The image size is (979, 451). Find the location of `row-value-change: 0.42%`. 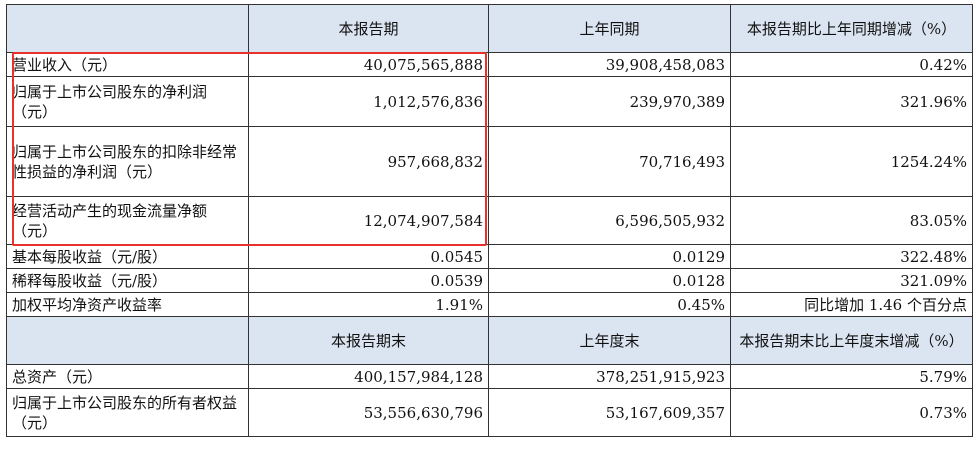

row-value-change: 0.42% is located at coordinates (851, 64).